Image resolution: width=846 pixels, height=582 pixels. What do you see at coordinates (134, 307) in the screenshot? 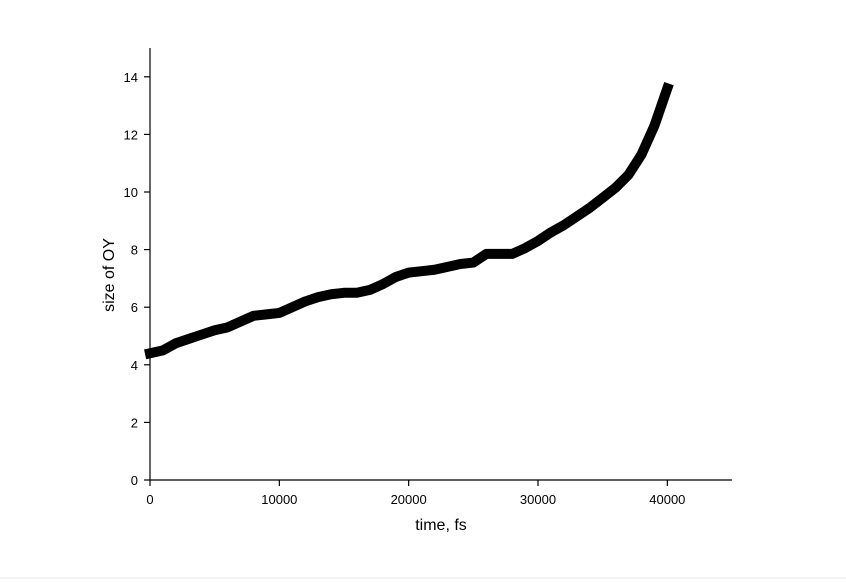
I see `y-tick-label: 6` at bounding box center [134, 307].